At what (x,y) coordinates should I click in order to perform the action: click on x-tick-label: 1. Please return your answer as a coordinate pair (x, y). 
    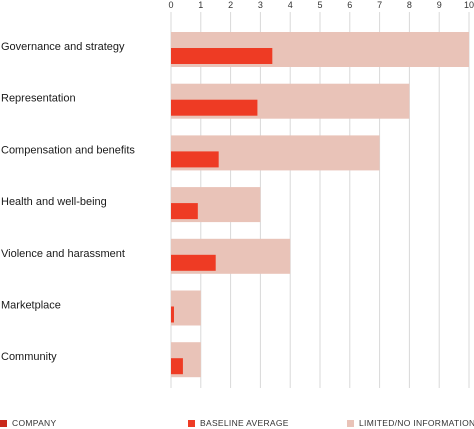
    Looking at the image, I should click on (200, 5).